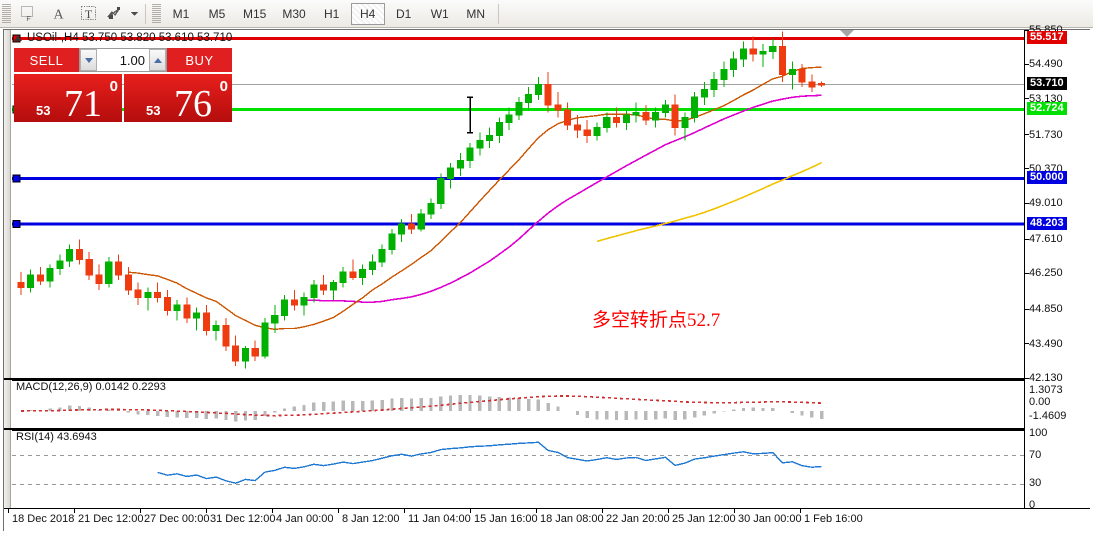 Image resolution: width=1093 pixels, height=533 pixels. I want to click on text-box-icon: T, so click(88, 14).